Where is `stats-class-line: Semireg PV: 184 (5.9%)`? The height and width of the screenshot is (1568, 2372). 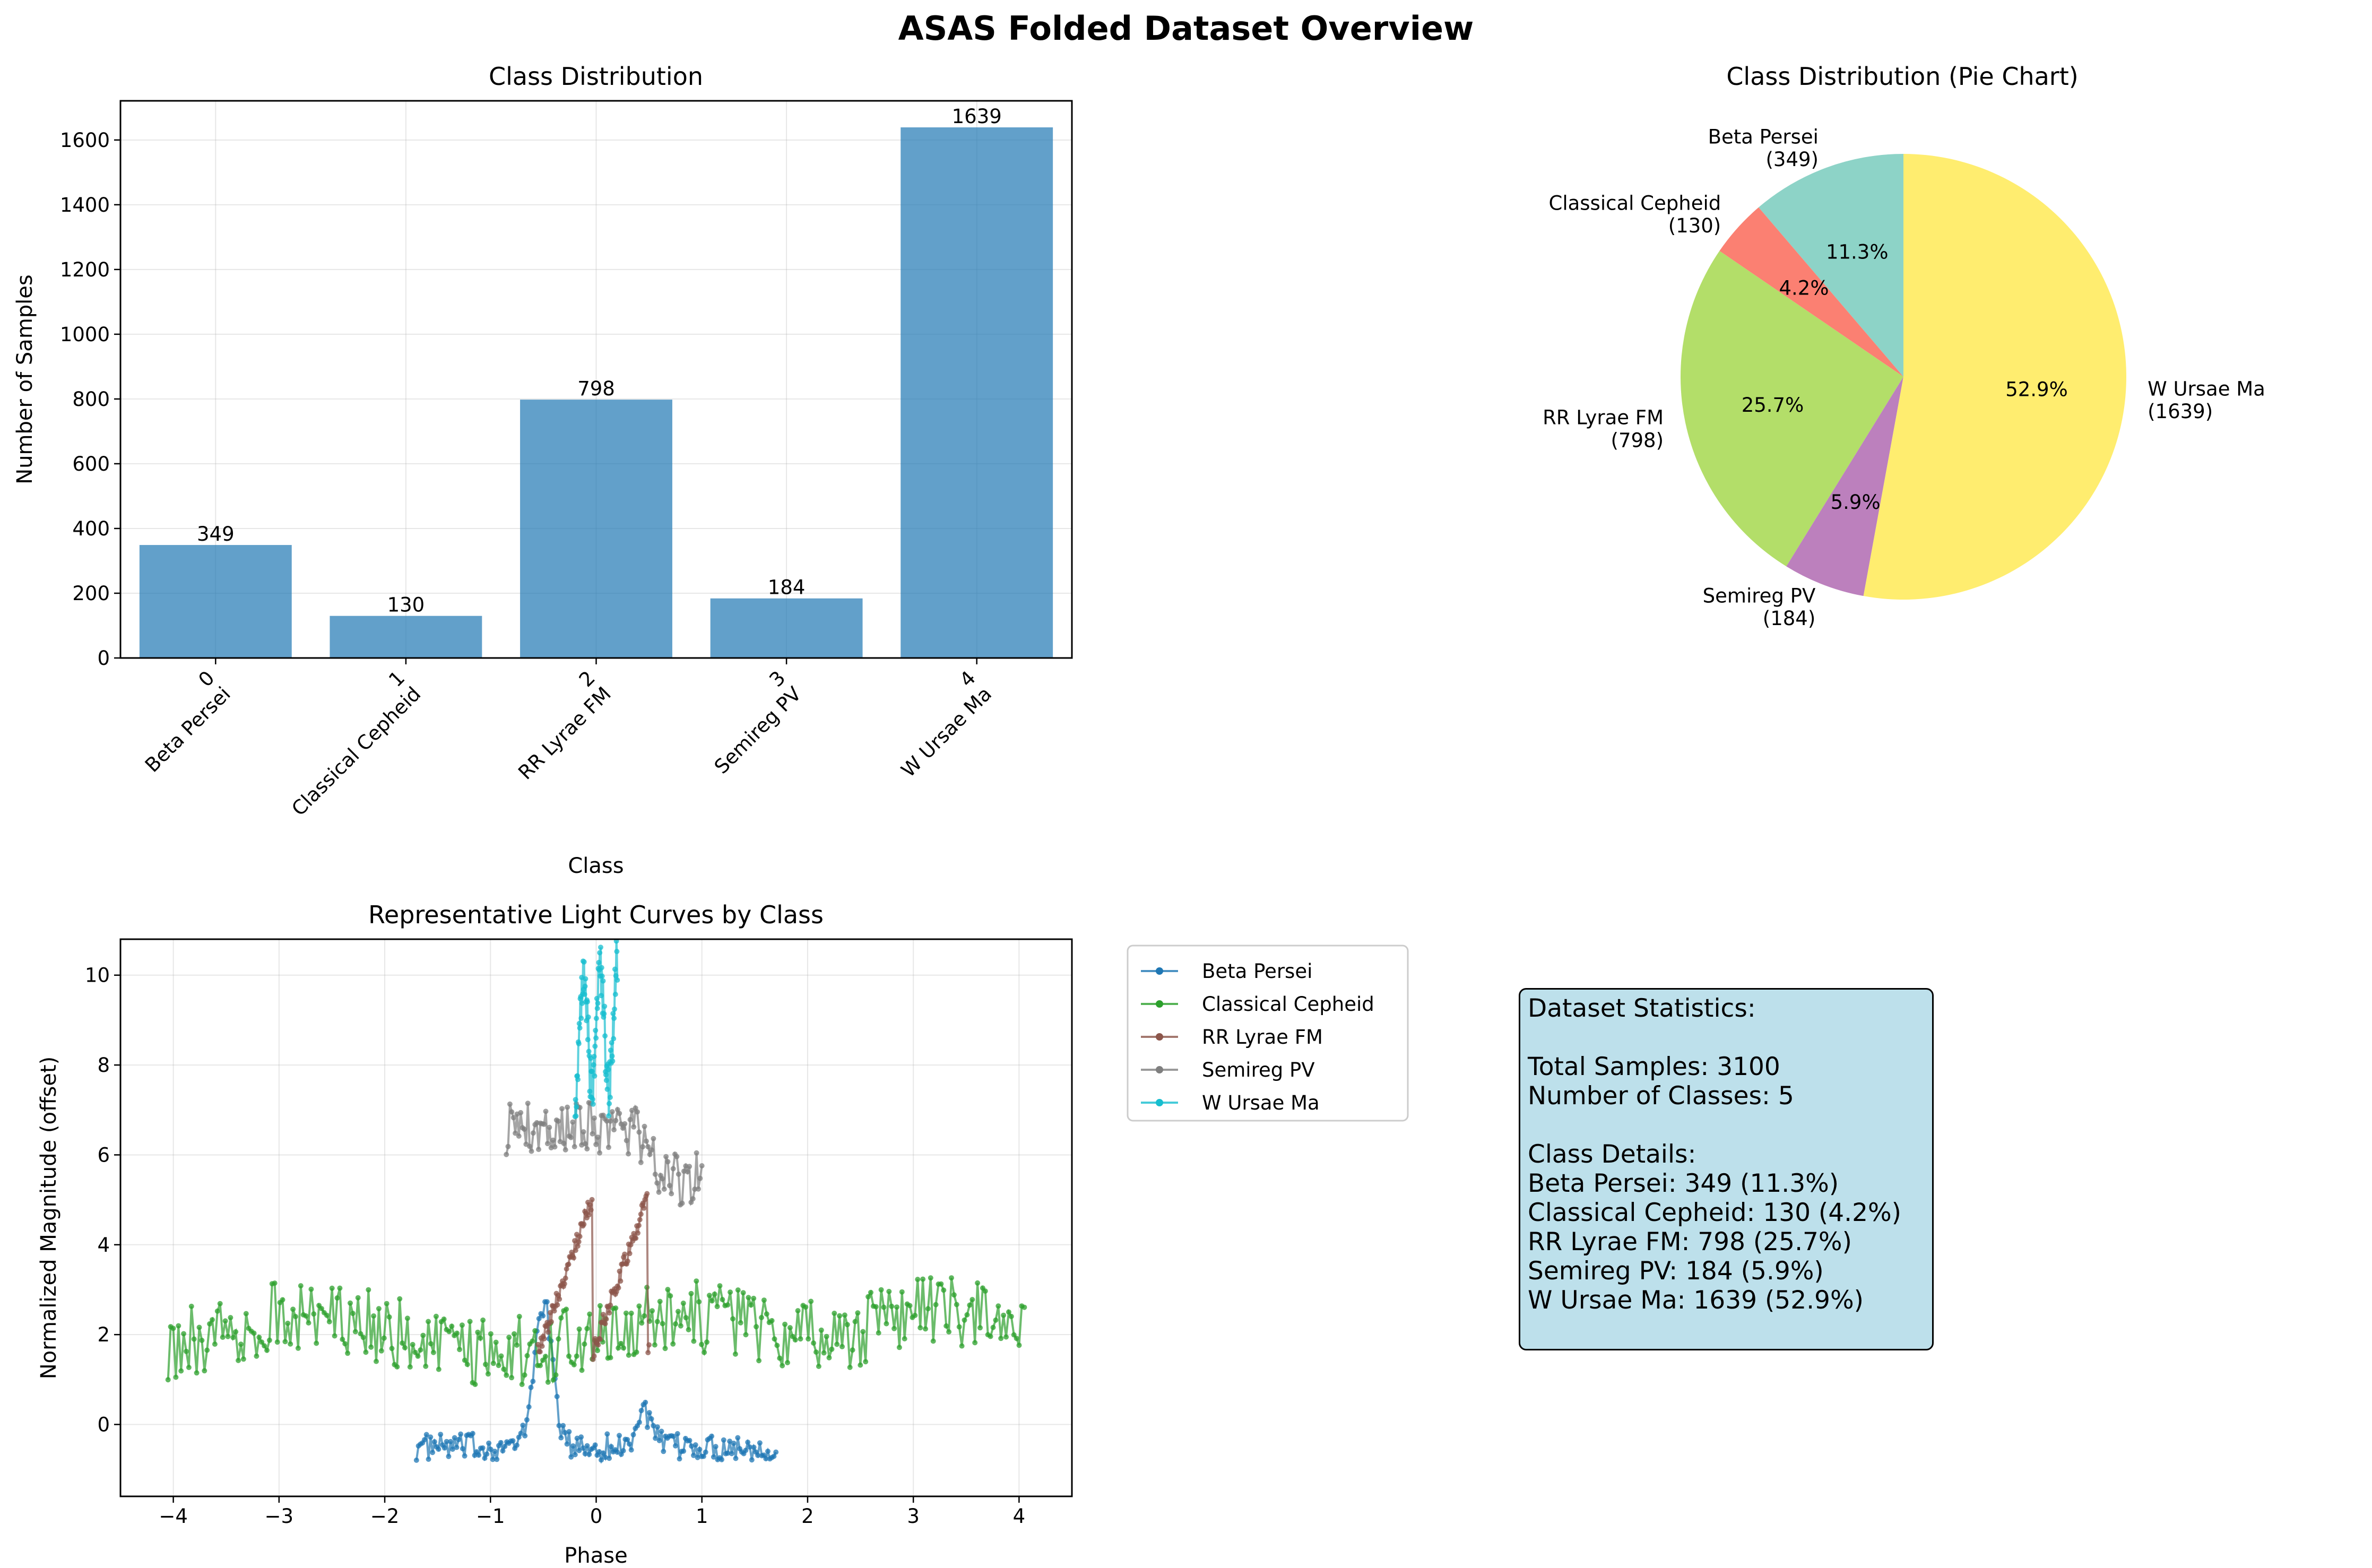
stats-class-line: Semireg PV: 184 (5.9%) is located at coordinates (1676, 1271).